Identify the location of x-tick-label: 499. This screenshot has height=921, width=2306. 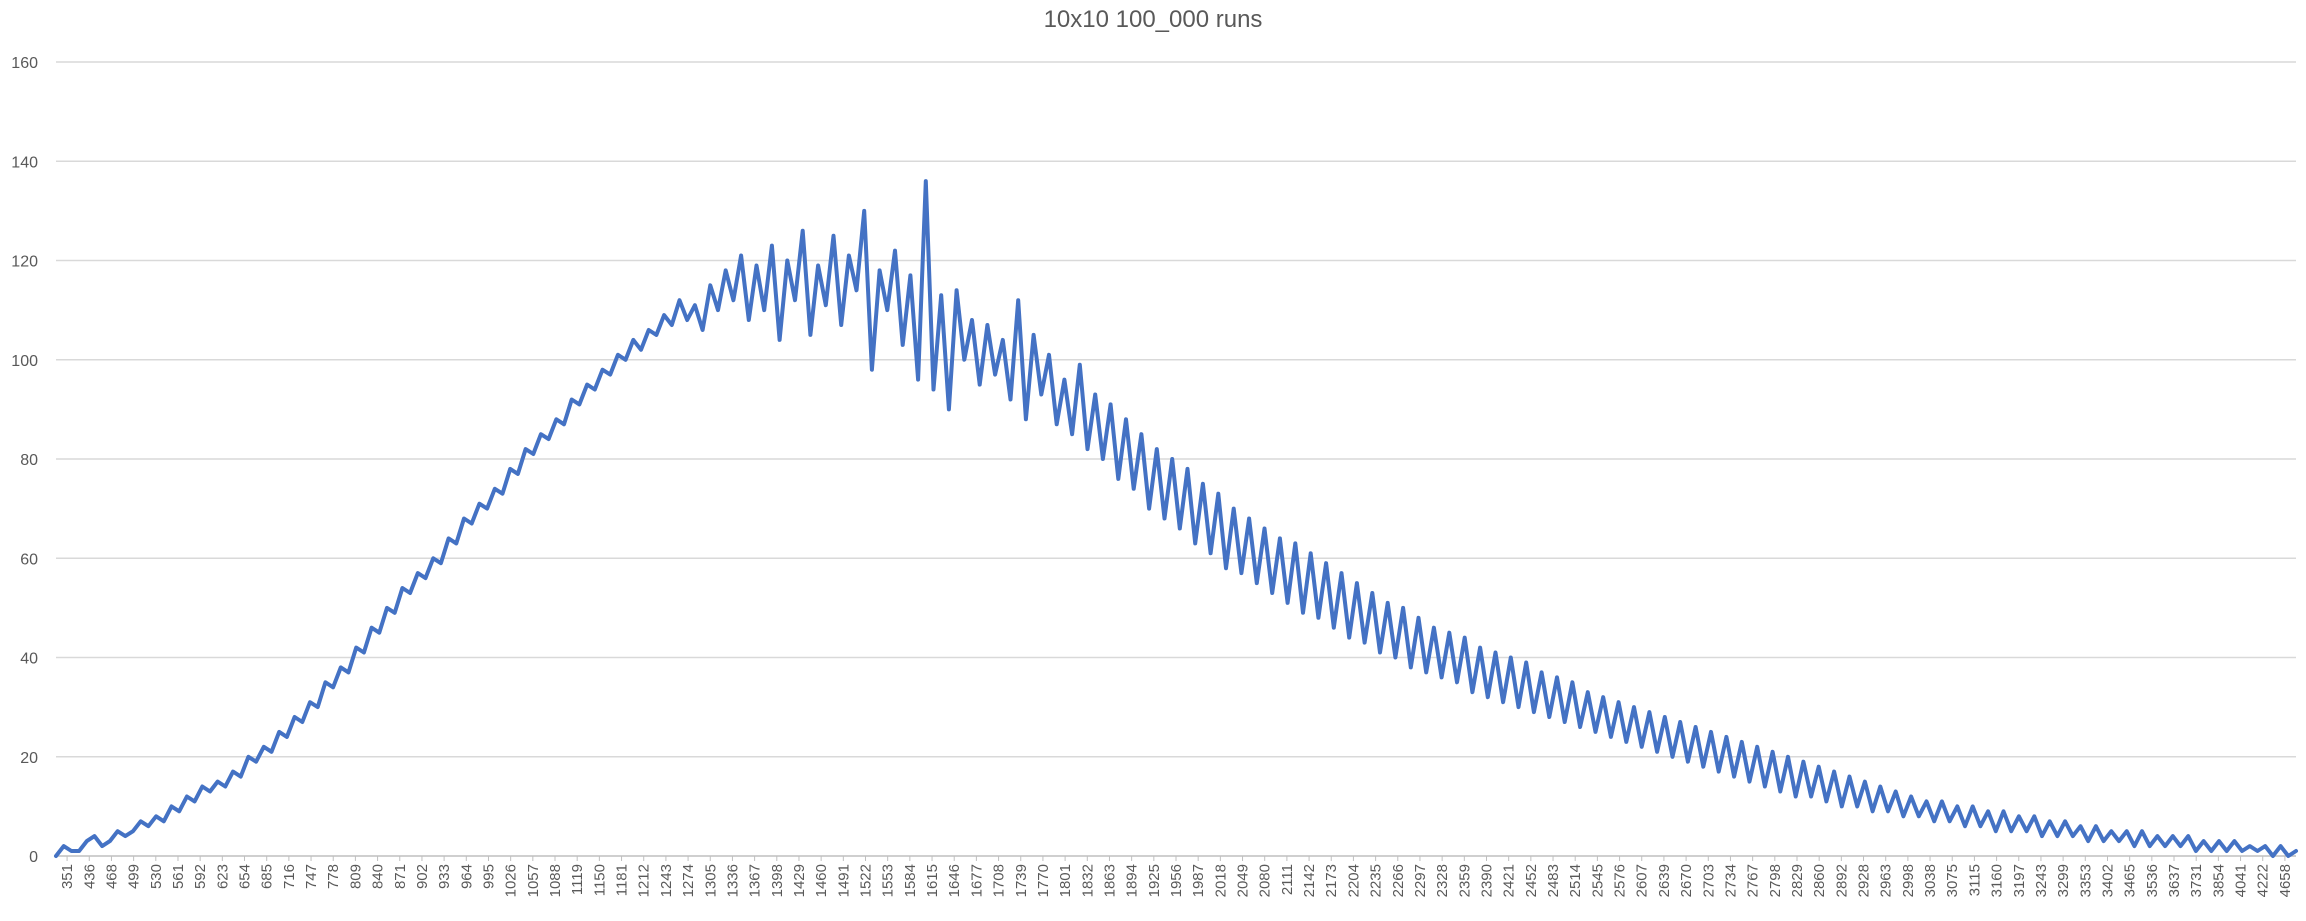
(134, 876).